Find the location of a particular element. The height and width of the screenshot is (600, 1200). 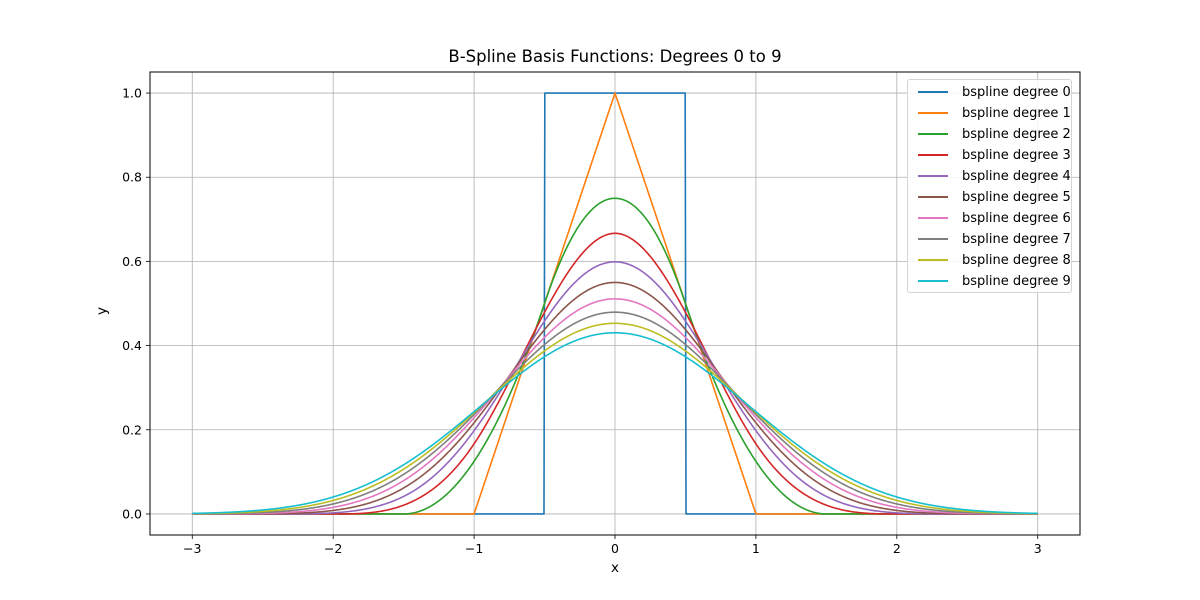

x-tick-label: −2 is located at coordinates (333, 548).